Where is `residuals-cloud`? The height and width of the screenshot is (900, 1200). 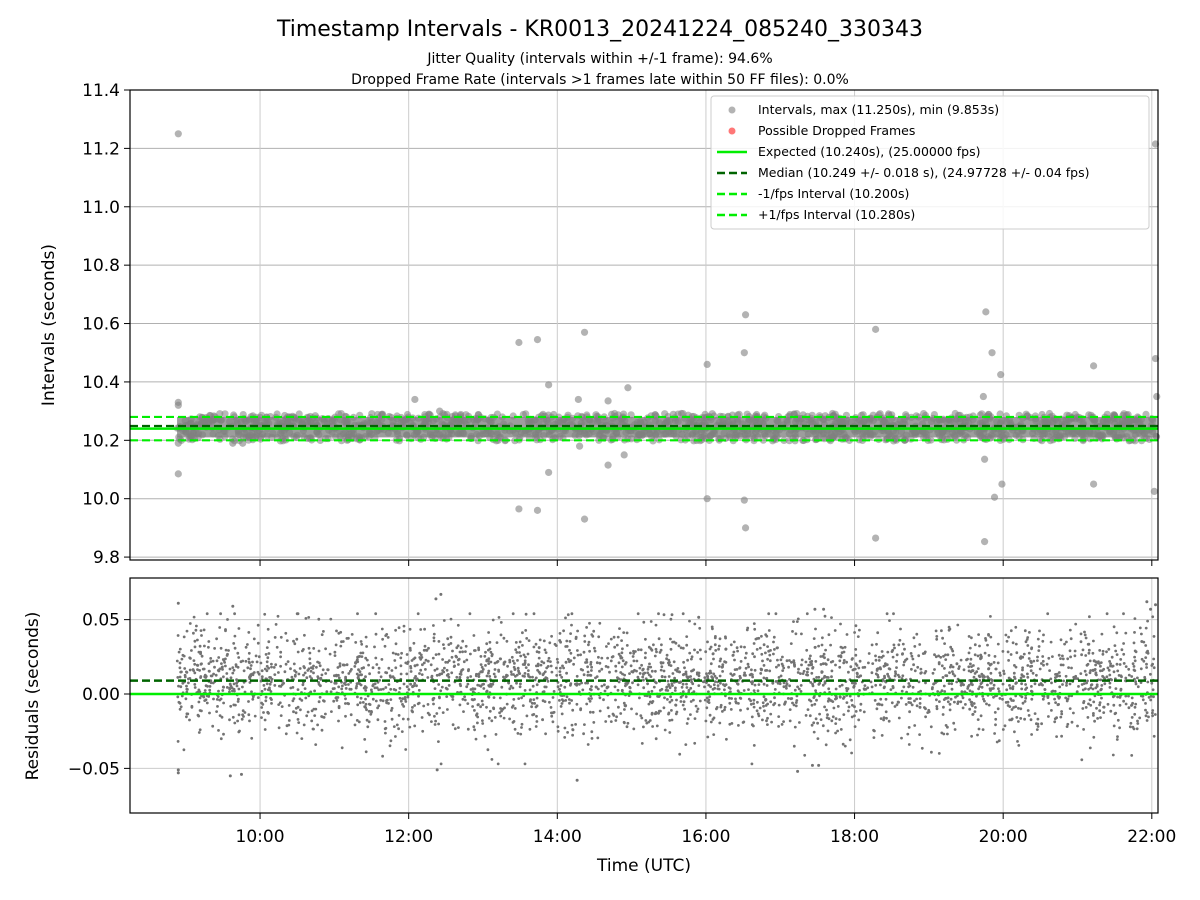 residuals-cloud is located at coordinates (666, 689).